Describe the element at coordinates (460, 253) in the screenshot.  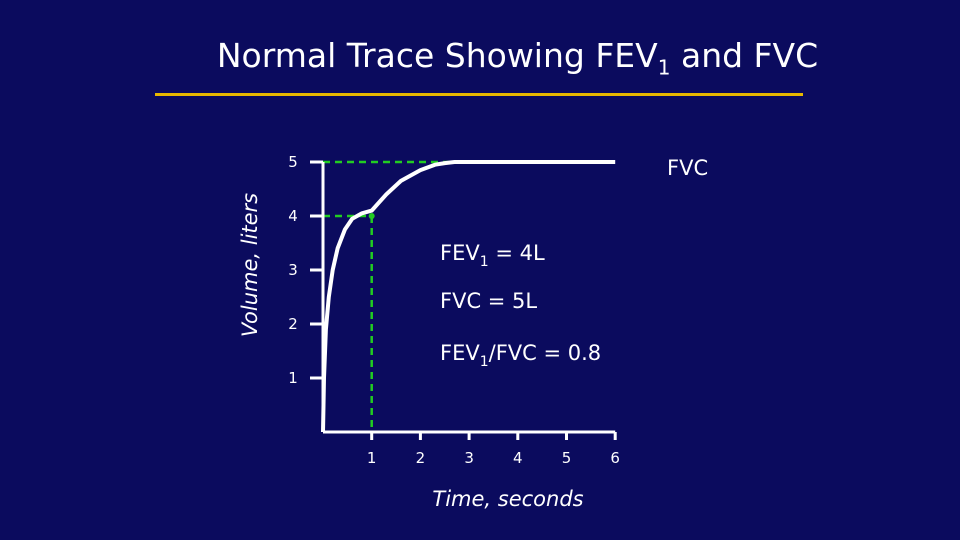
I see `fev1-eq-text: FEV` at that location.